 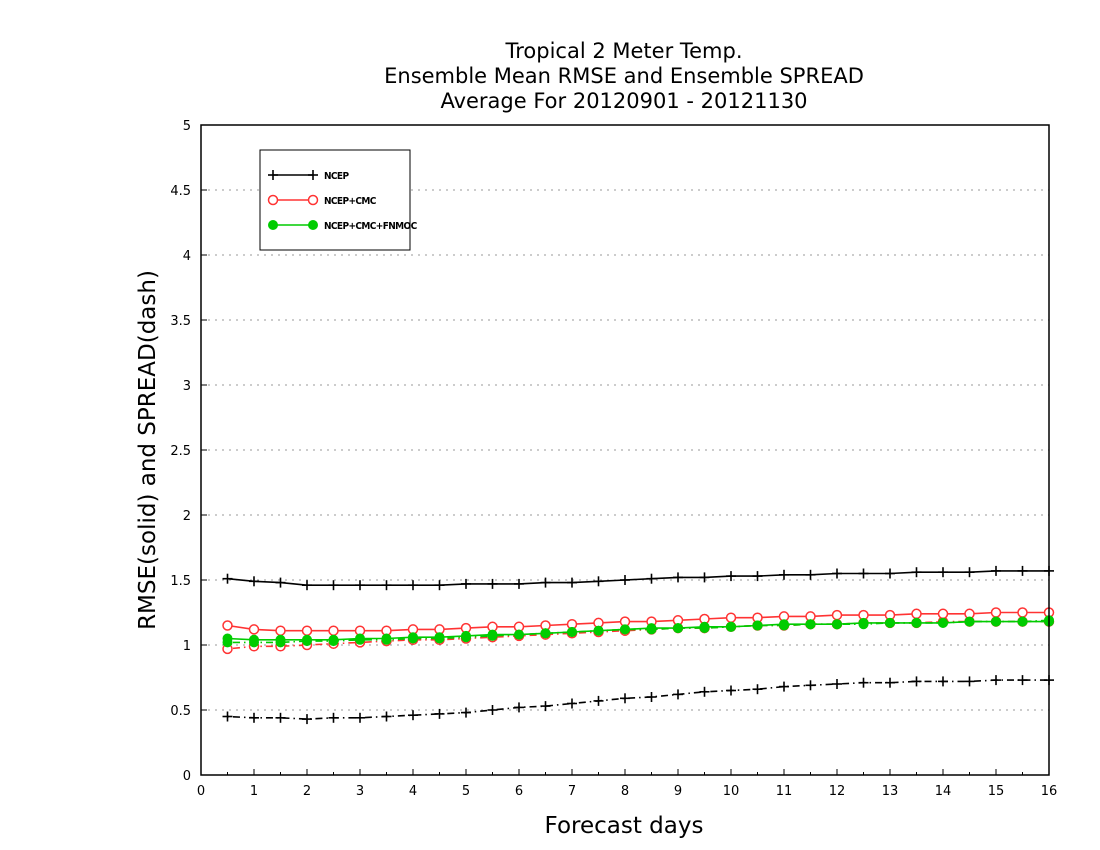 What do you see at coordinates (273, 175) in the screenshot?
I see `legend-marker-start-ncep` at bounding box center [273, 175].